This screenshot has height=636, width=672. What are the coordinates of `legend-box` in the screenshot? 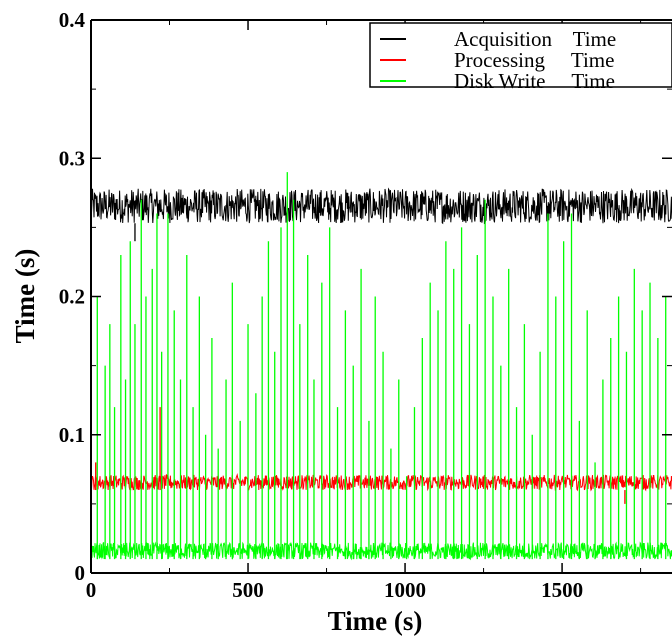 It's located at (520, 55).